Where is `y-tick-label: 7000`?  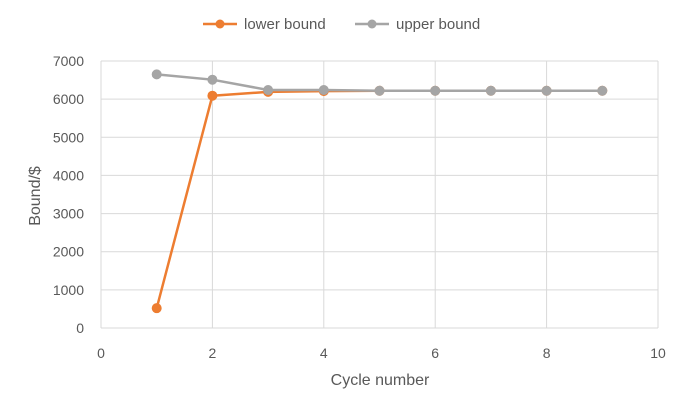 y-tick-label: 7000 is located at coordinates (68, 61).